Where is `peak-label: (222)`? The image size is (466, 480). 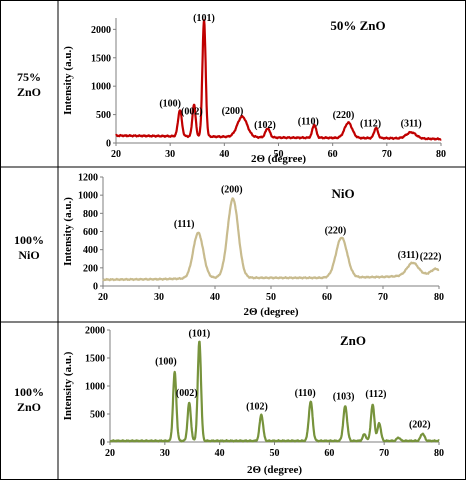
peak-label: (222) is located at coordinates (431, 257).